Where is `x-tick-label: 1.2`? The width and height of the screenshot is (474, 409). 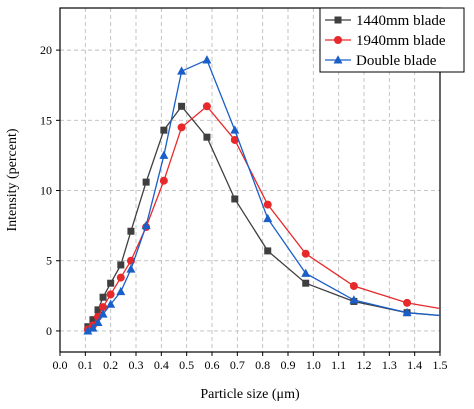
x-tick-label: 1.2 is located at coordinates (364, 365).